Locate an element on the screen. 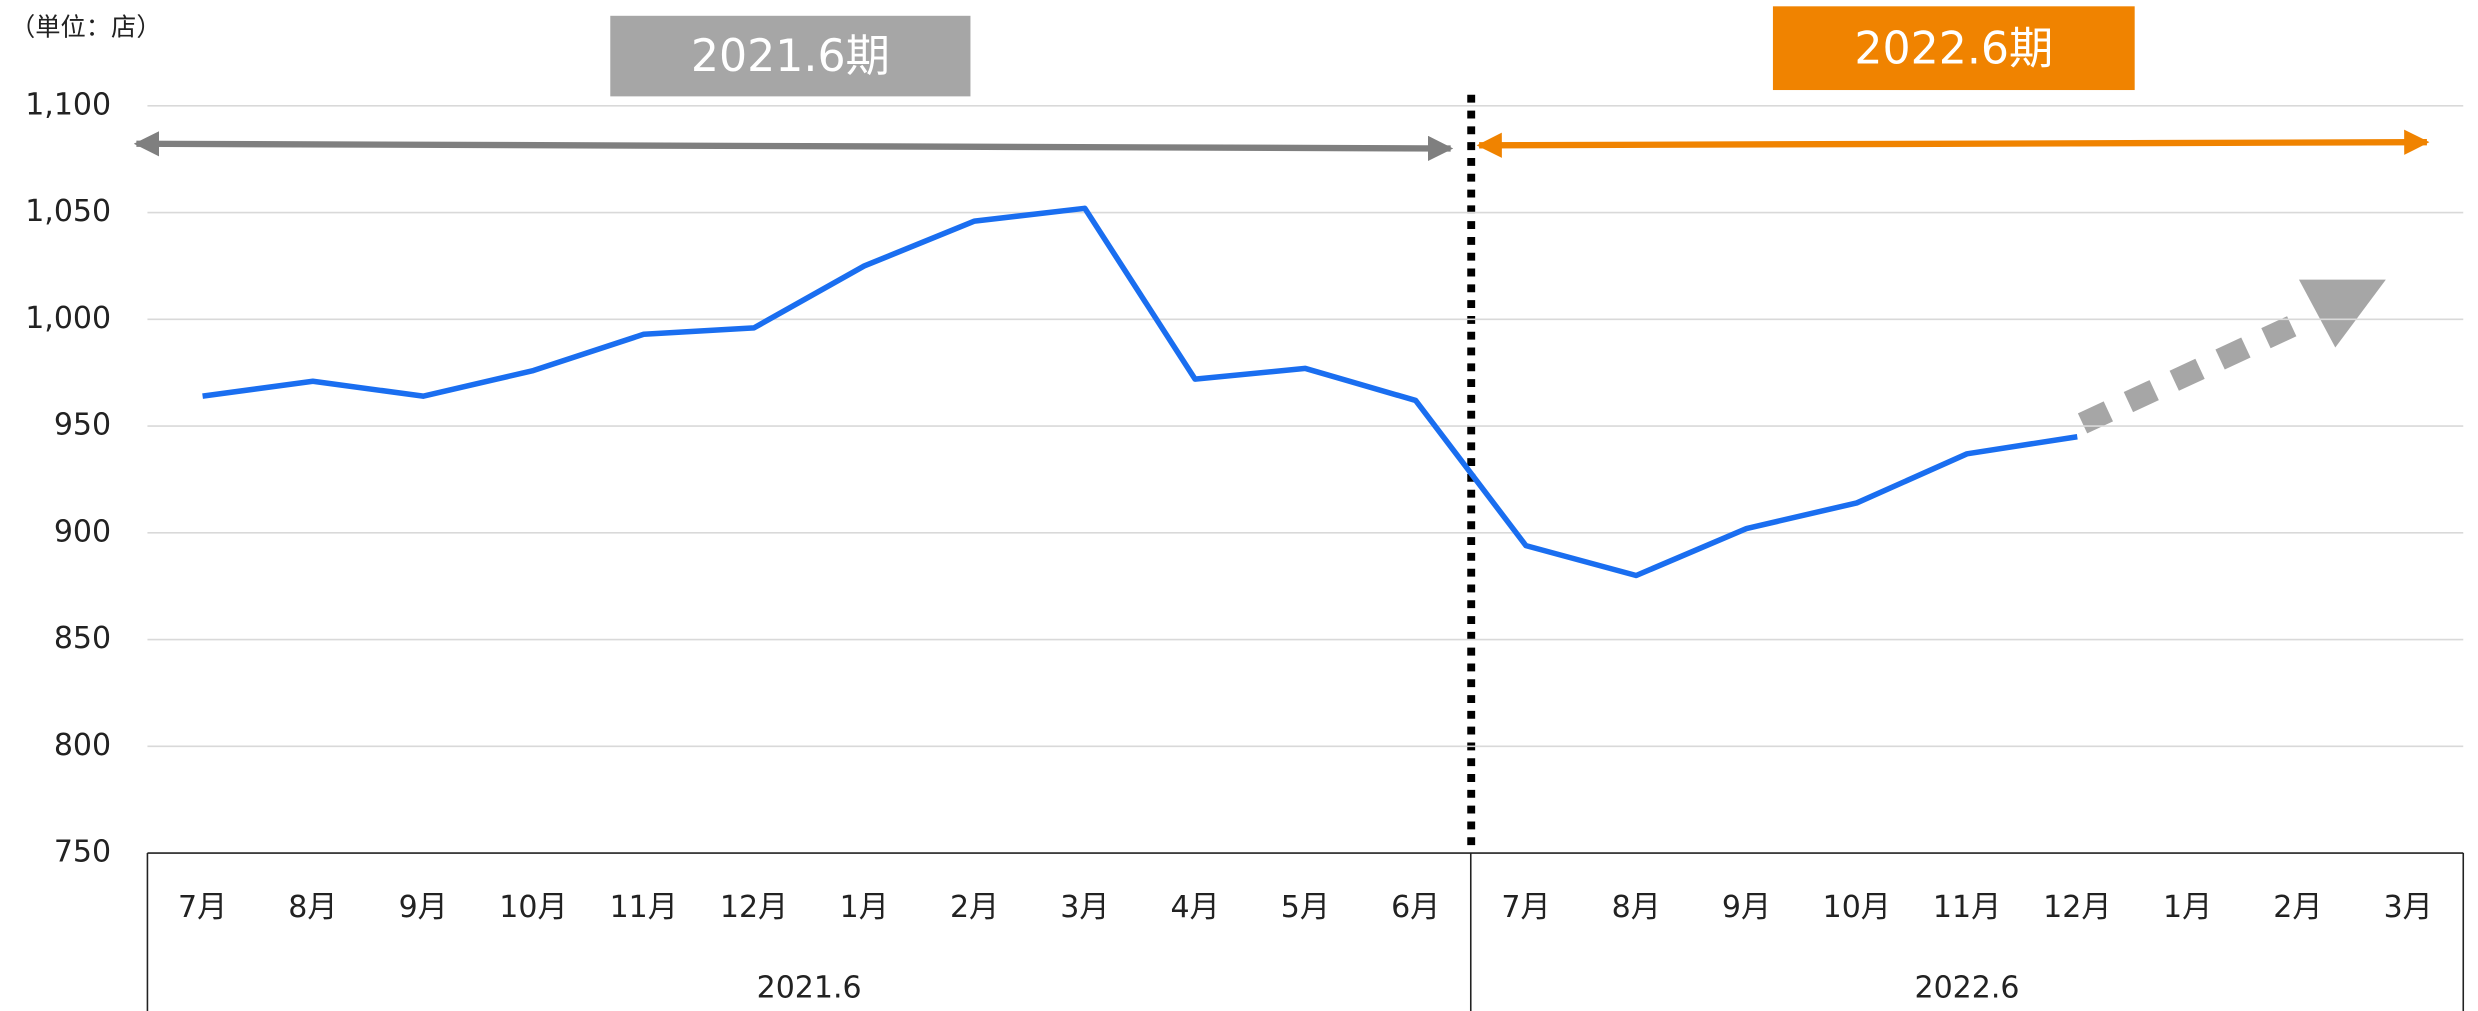 This screenshot has width=2478, height=1011. y-tick-label: 1,050 is located at coordinates (68, 211).